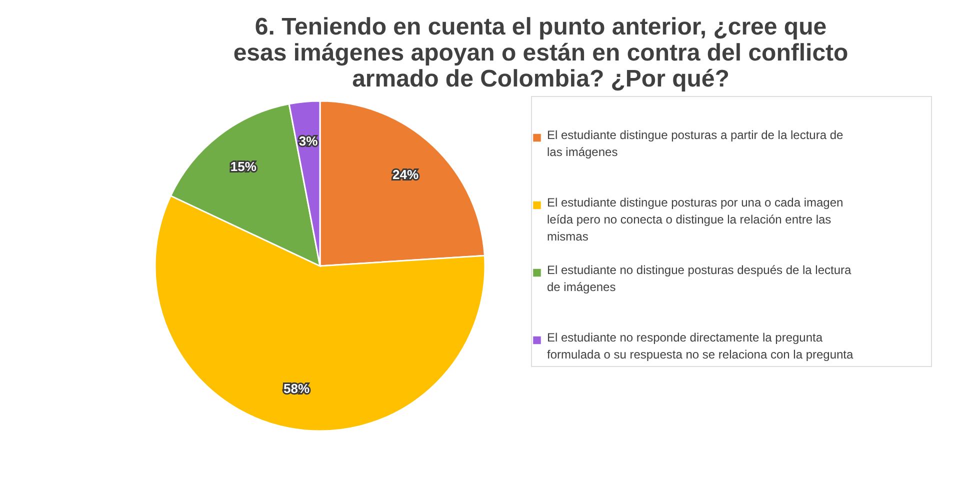  I want to click on data-label: 24%, so click(406, 174).